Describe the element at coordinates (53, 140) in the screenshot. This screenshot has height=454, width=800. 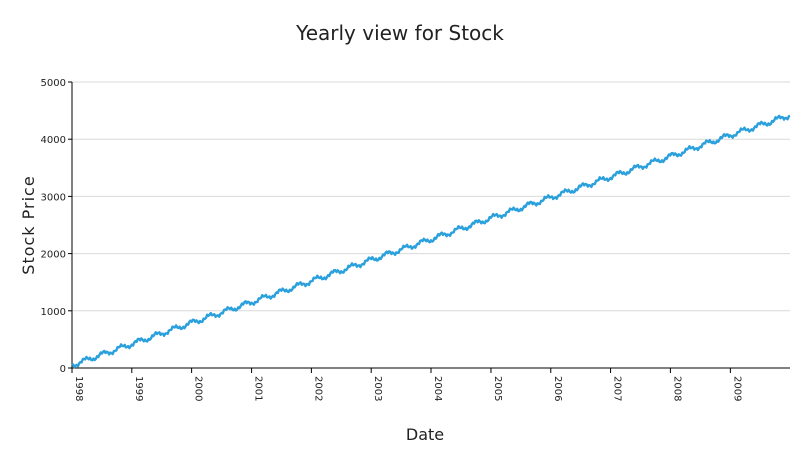
I see `y-tick-label: 4000` at that location.